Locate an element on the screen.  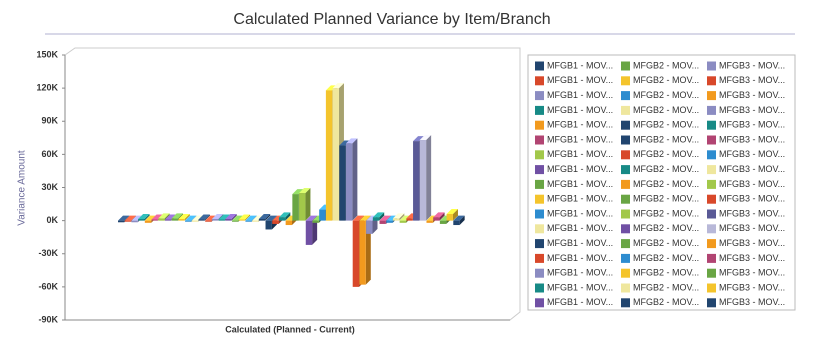
y-tick-label: 60K is located at coordinates (49, 154).